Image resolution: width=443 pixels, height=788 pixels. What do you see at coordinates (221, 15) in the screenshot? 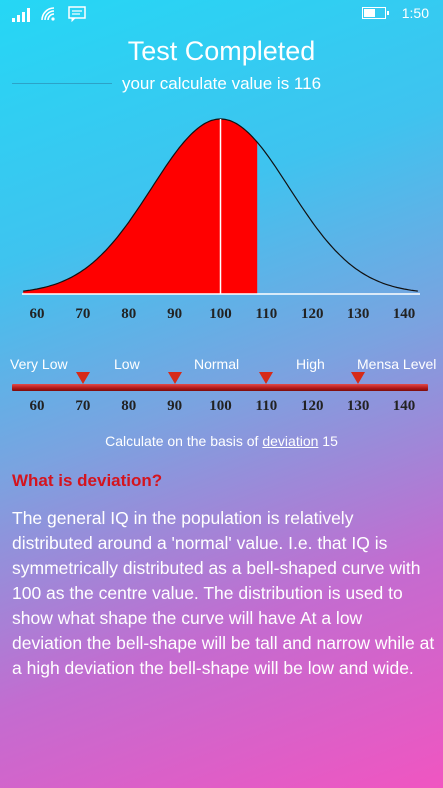
I see `status-bar: 1:50` at bounding box center [221, 15].